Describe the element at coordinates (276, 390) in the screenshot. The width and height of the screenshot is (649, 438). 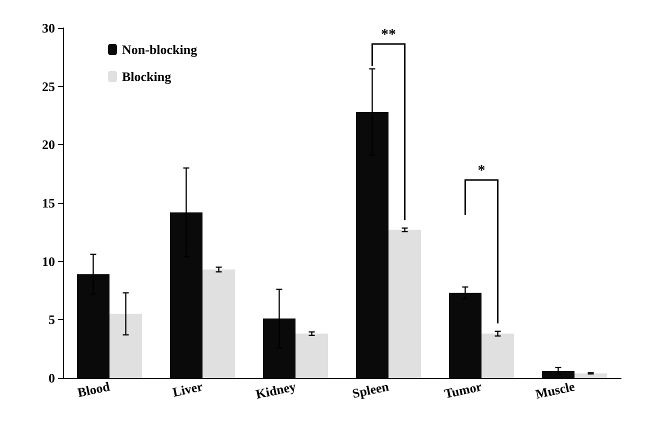
I see `x-tick-label: Kidney` at that location.